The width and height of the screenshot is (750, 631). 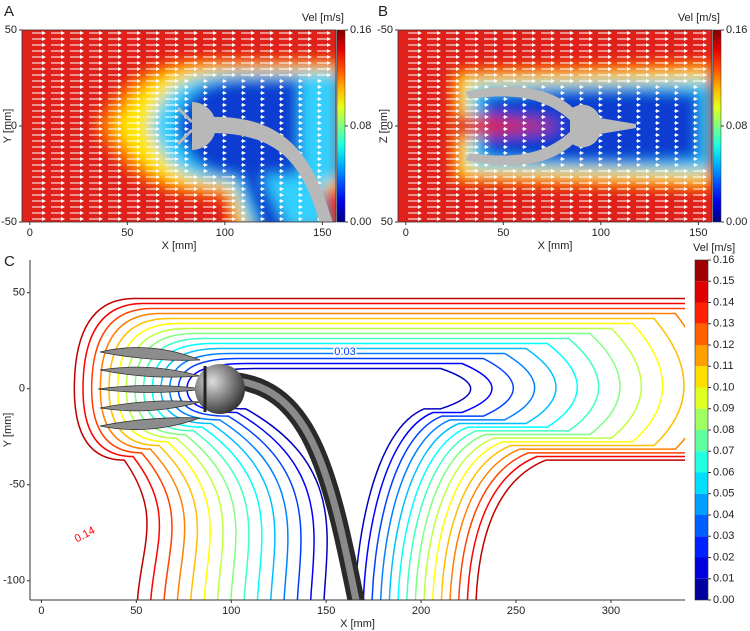 I want to click on y-tick-label: -100, so click(x=14, y=581).